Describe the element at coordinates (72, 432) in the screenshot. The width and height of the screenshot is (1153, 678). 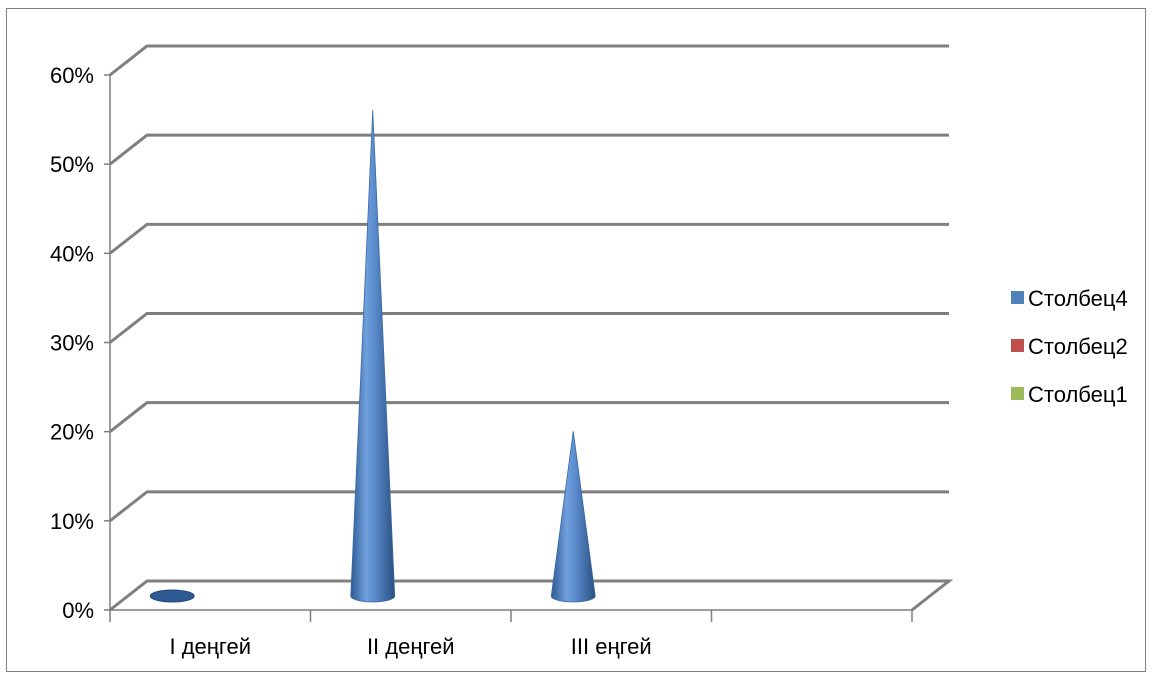
I see `y-tick-label: 20%` at that location.